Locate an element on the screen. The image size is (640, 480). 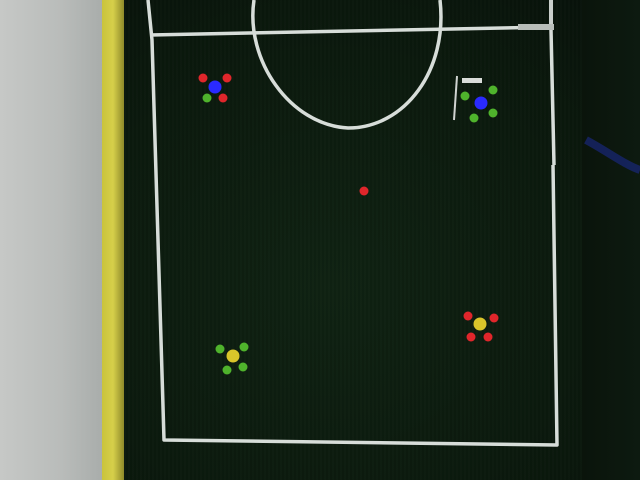
robot-blue-red-markers is located at coordinates (215, 88).